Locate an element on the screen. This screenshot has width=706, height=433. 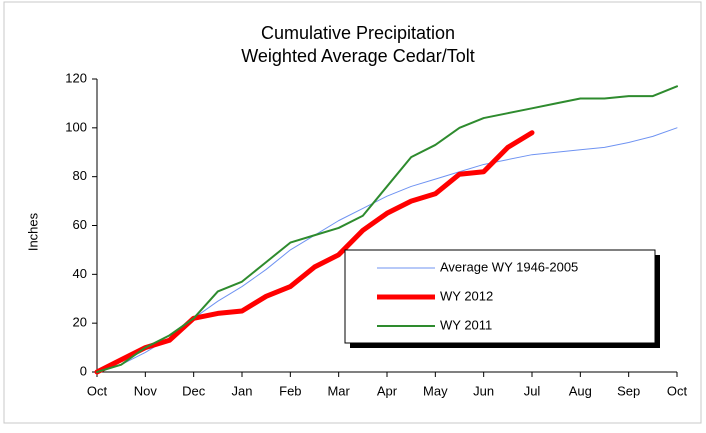
x-tick-label: Apr is located at coordinates (387, 390).